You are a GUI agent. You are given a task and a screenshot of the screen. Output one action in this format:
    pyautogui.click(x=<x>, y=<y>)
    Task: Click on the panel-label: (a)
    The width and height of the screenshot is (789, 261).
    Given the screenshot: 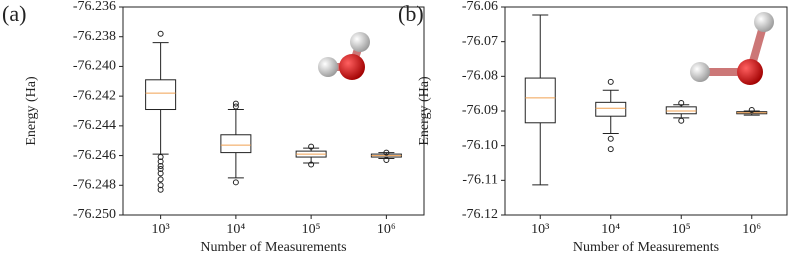 What is the action you would take?
    pyautogui.click(x=14, y=13)
    